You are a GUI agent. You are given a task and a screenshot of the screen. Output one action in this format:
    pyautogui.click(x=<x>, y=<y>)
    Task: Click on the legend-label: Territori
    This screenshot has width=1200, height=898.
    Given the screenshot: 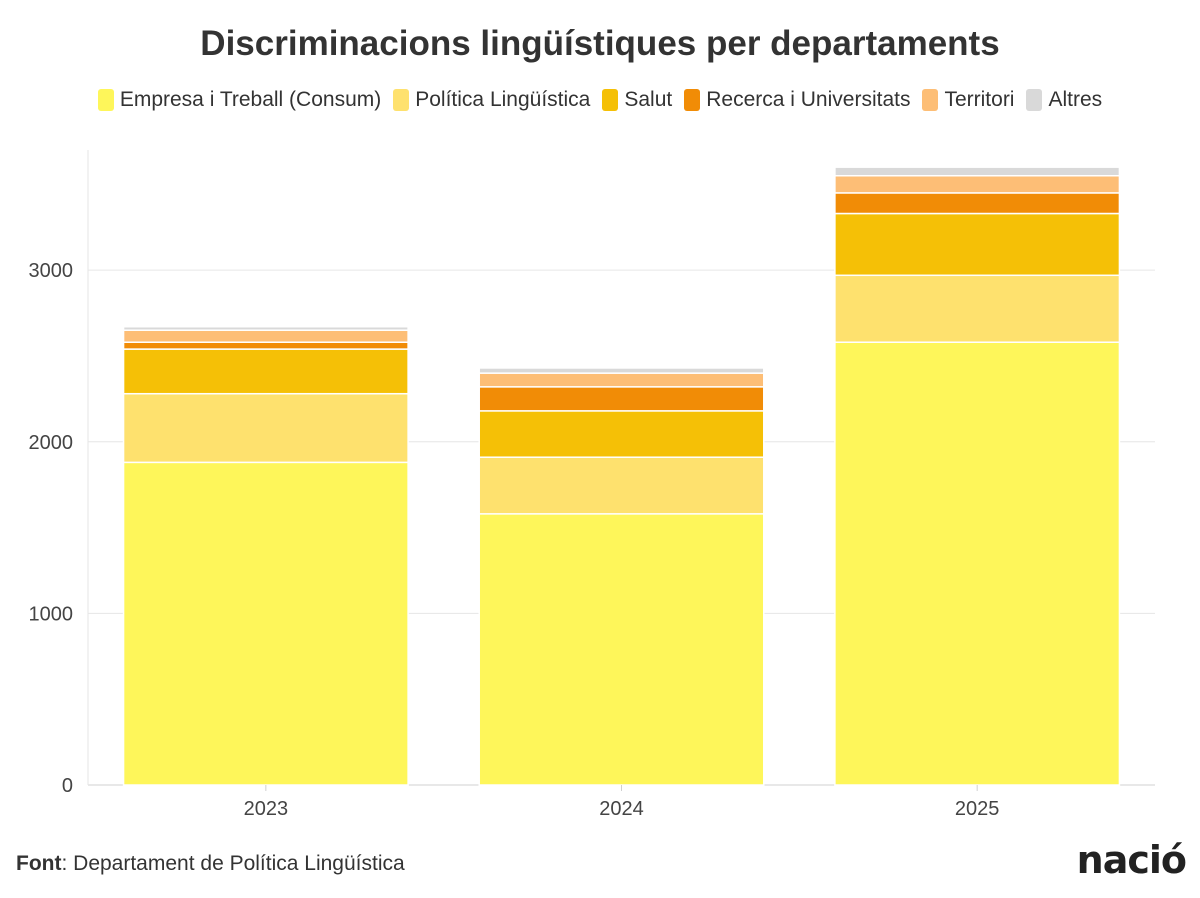 What is the action you would take?
    pyautogui.click(x=979, y=99)
    